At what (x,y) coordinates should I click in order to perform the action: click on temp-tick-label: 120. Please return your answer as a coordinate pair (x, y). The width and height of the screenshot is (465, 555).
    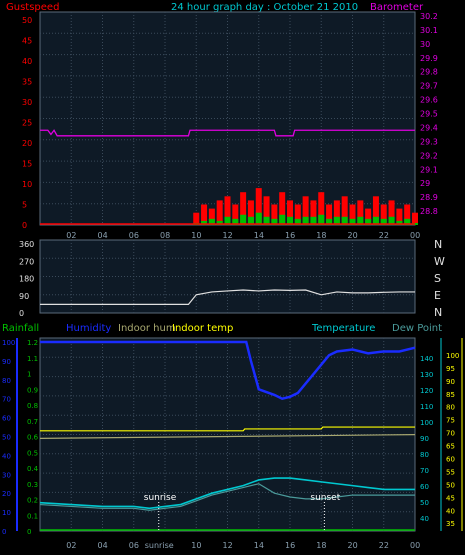
    Looking at the image, I should click on (426, 391).